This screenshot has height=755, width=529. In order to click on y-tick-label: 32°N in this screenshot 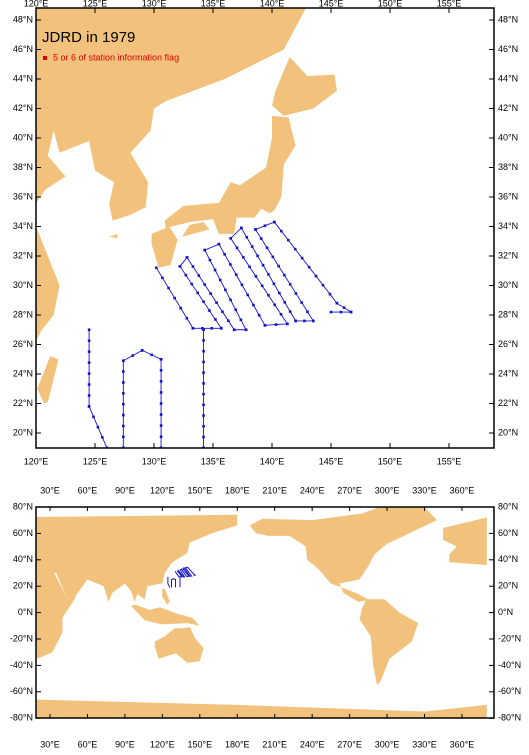, I will do `click(23, 255)`.